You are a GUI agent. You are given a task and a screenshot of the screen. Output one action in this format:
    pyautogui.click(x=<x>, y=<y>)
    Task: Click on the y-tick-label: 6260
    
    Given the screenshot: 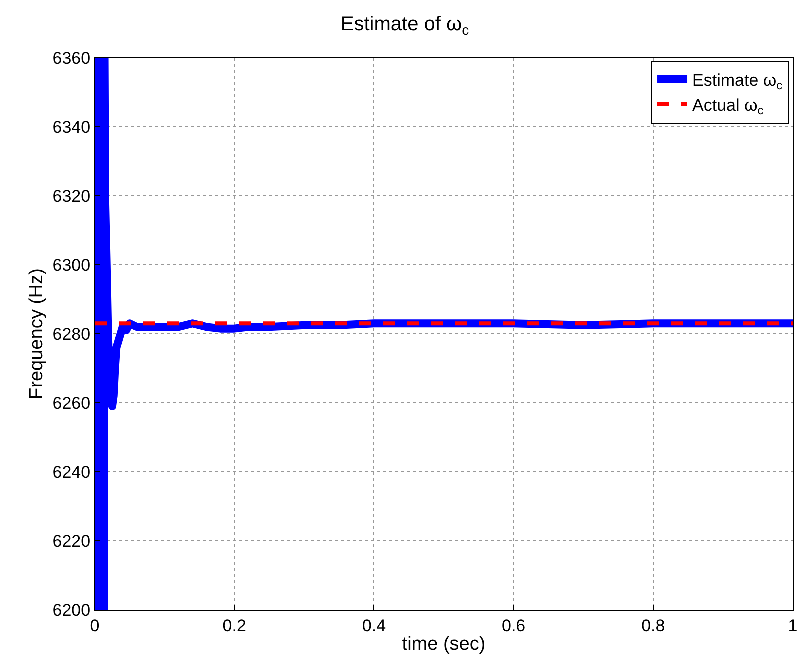 What is the action you would take?
    pyautogui.click(x=71, y=403)
    